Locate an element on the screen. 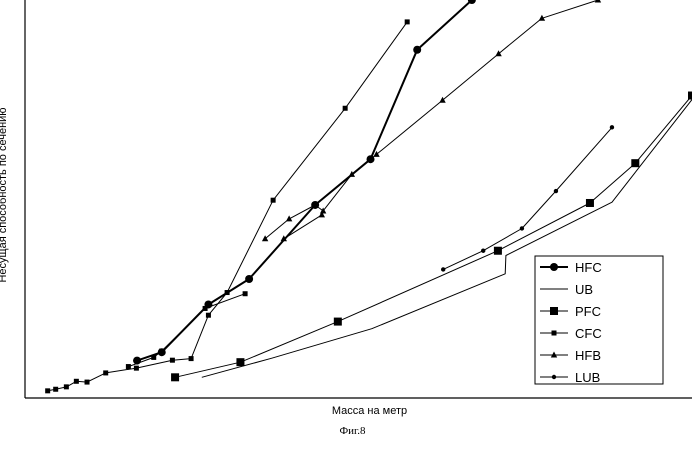  legend-label-hfb: HFB is located at coordinates (588, 355).